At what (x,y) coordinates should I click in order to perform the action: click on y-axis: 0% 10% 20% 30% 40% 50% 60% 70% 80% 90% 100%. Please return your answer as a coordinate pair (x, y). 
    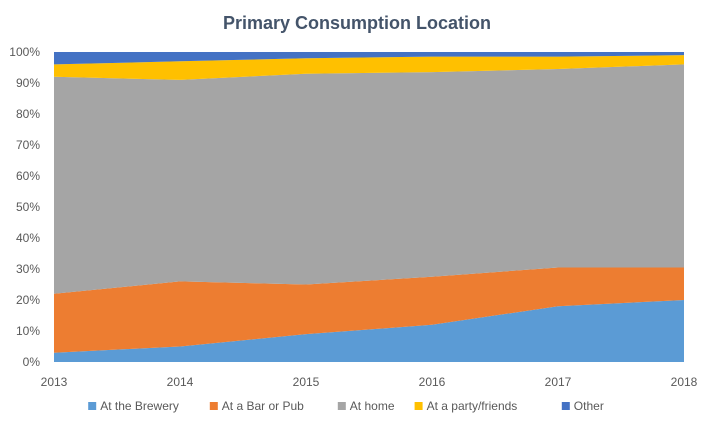
    Looking at the image, I should click on (24, 207).